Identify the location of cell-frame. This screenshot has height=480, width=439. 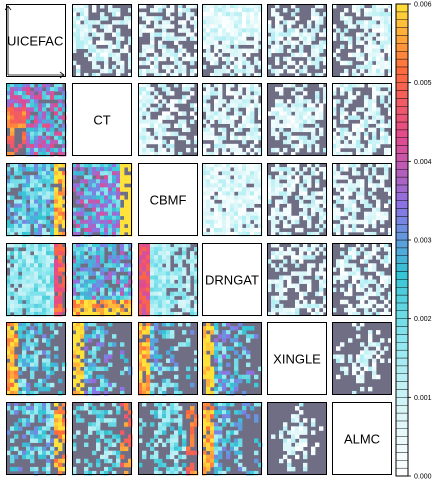
(362, 279).